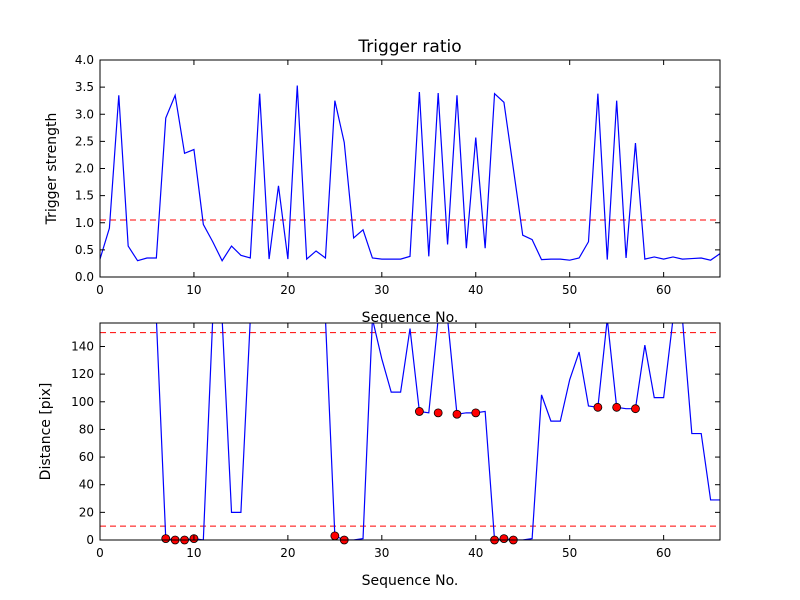 Image resolution: width=800 pixels, height=600 pixels. I want to click on top-y-axis-label: Trigger strength, so click(52, 169).